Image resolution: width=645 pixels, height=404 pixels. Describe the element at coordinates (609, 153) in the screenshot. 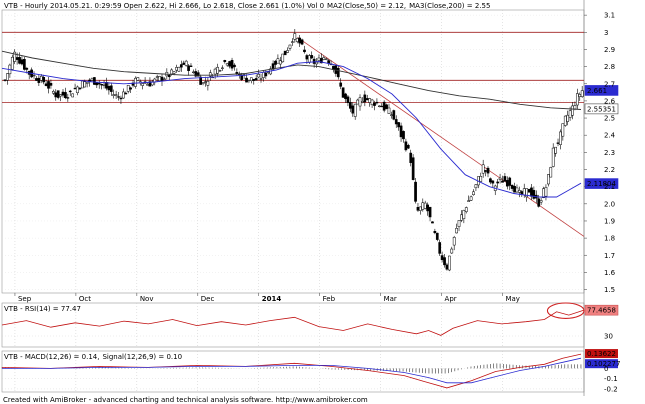

I see `y-tick-label: 2.3` at that location.